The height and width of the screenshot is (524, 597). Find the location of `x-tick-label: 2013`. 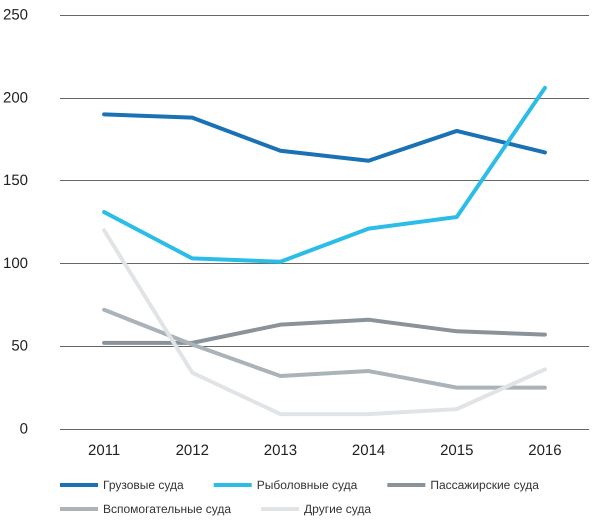

x-tick-label: 2013 is located at coordinates (281, 450).